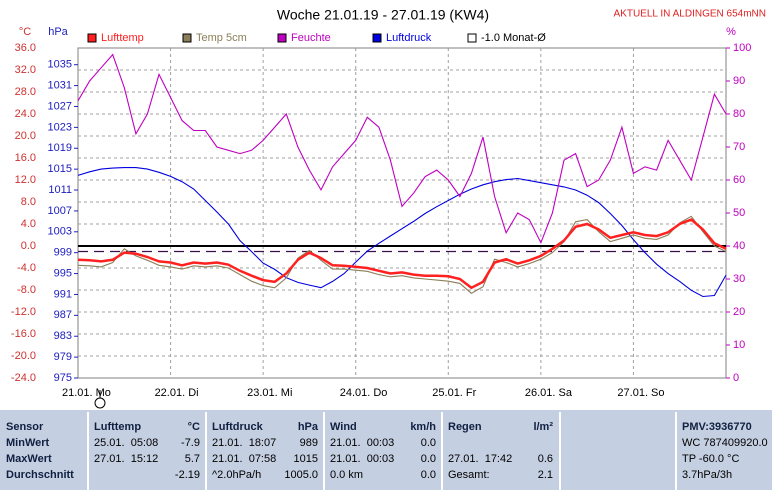 The image size is (772, 490). I want to click on y2-tick-label: 20, so click(739, 312).